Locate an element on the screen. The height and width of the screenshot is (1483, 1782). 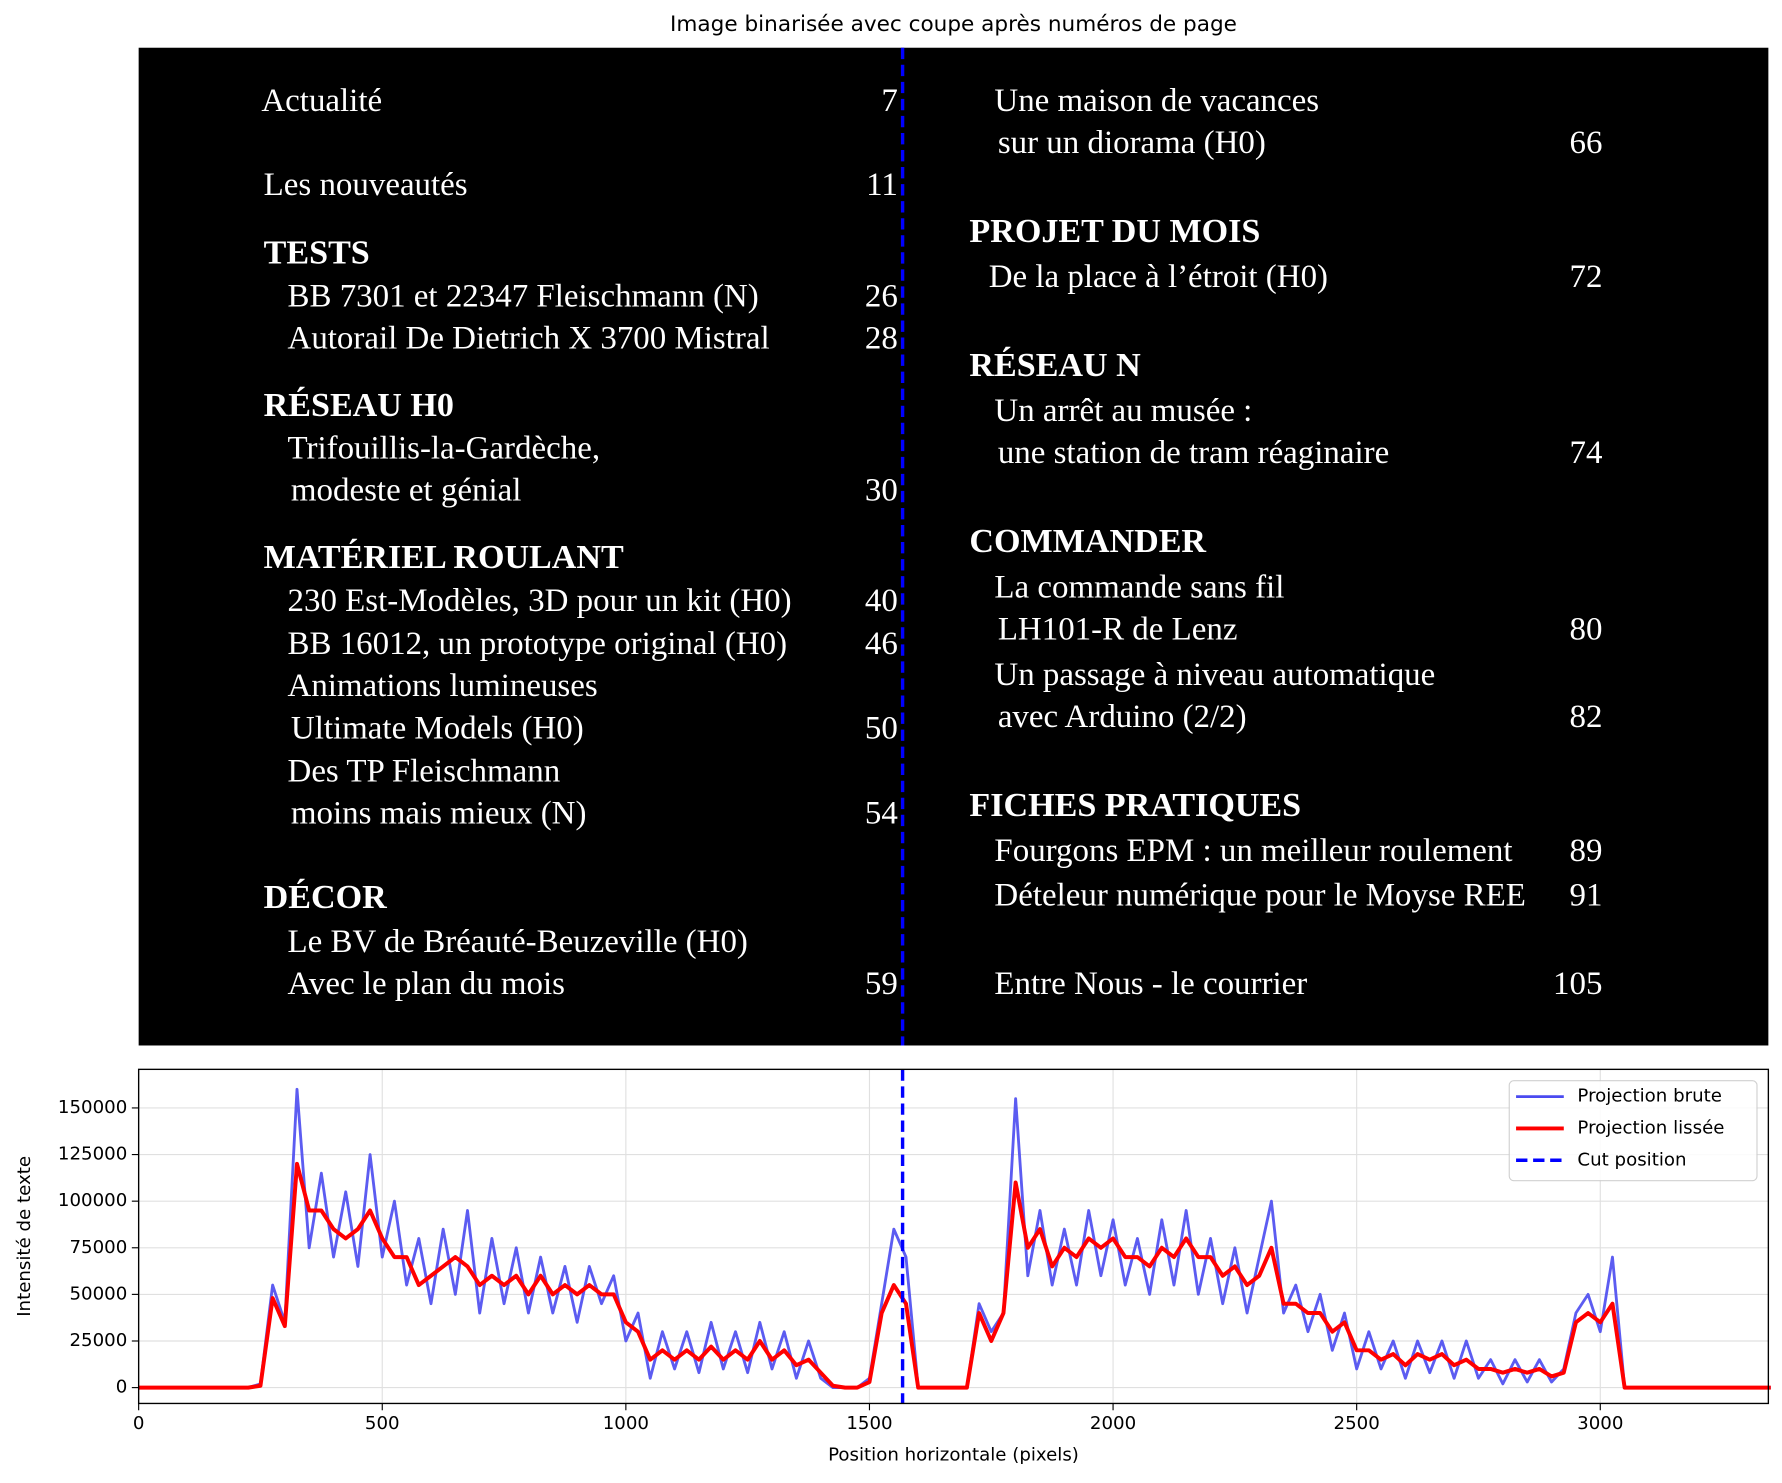
page-number: 46 is located at coordinates (881, 644).